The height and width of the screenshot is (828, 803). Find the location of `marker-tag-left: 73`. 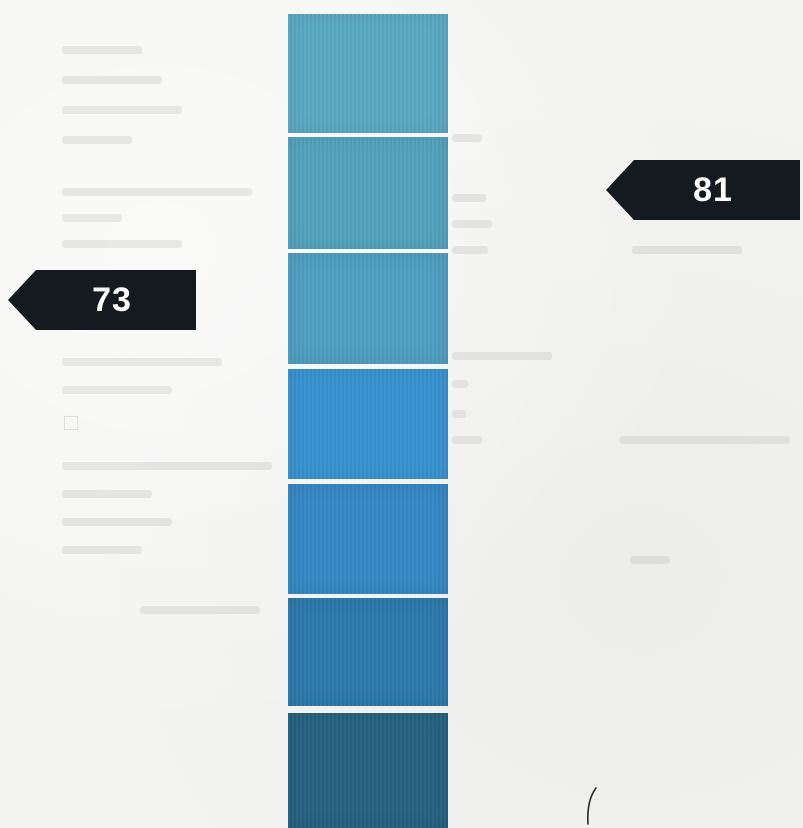

marker-tag-left: 73 is located at coordinates (102, 300).